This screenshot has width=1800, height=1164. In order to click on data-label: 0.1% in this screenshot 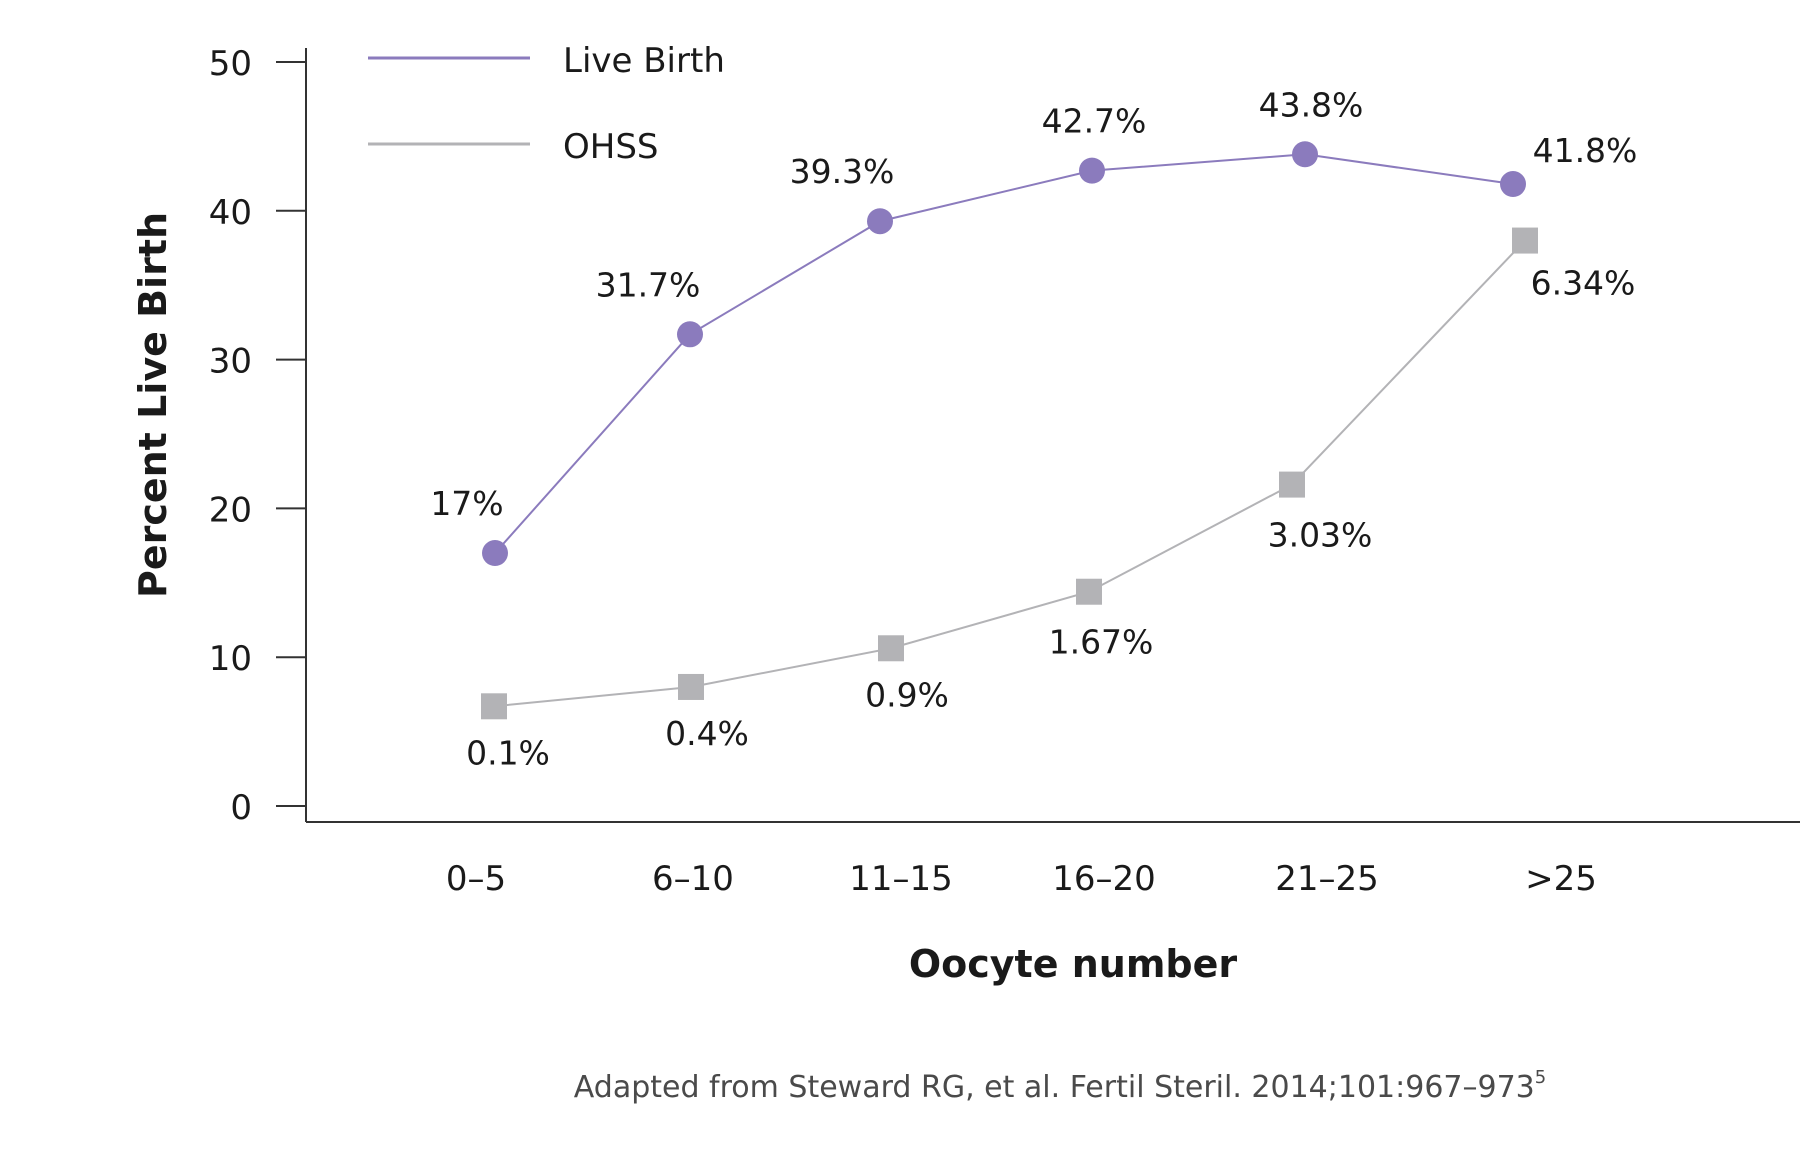, I will do `click(508, 752)`.